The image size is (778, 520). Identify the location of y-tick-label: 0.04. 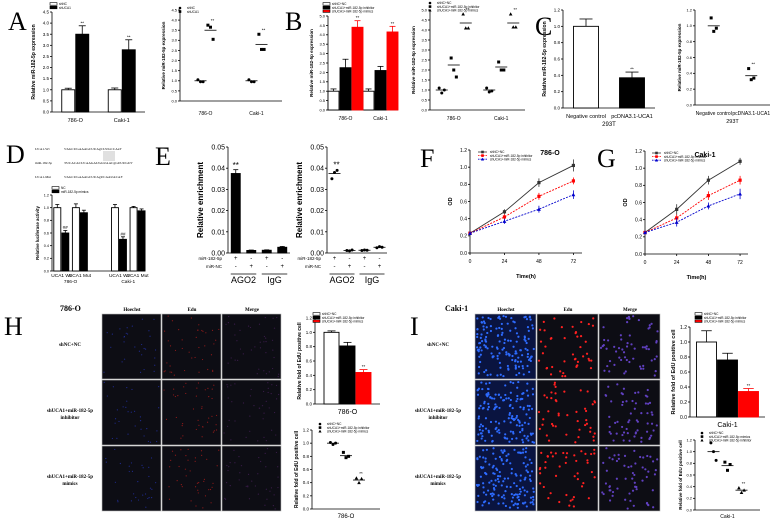
(317, 169).